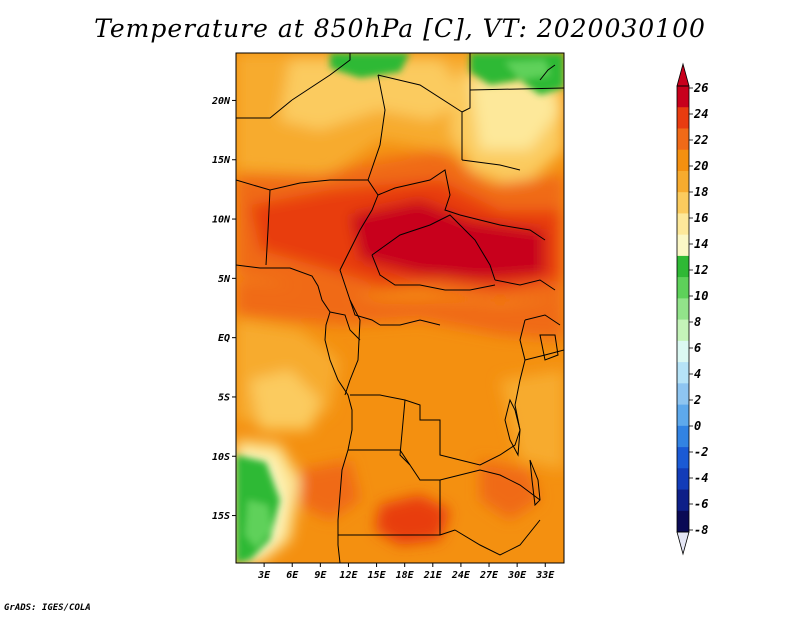  What do you see at coordinates (701, 270) in the screenshot?
I see `colorbar-label: 12` at bounding box center [701, 270].